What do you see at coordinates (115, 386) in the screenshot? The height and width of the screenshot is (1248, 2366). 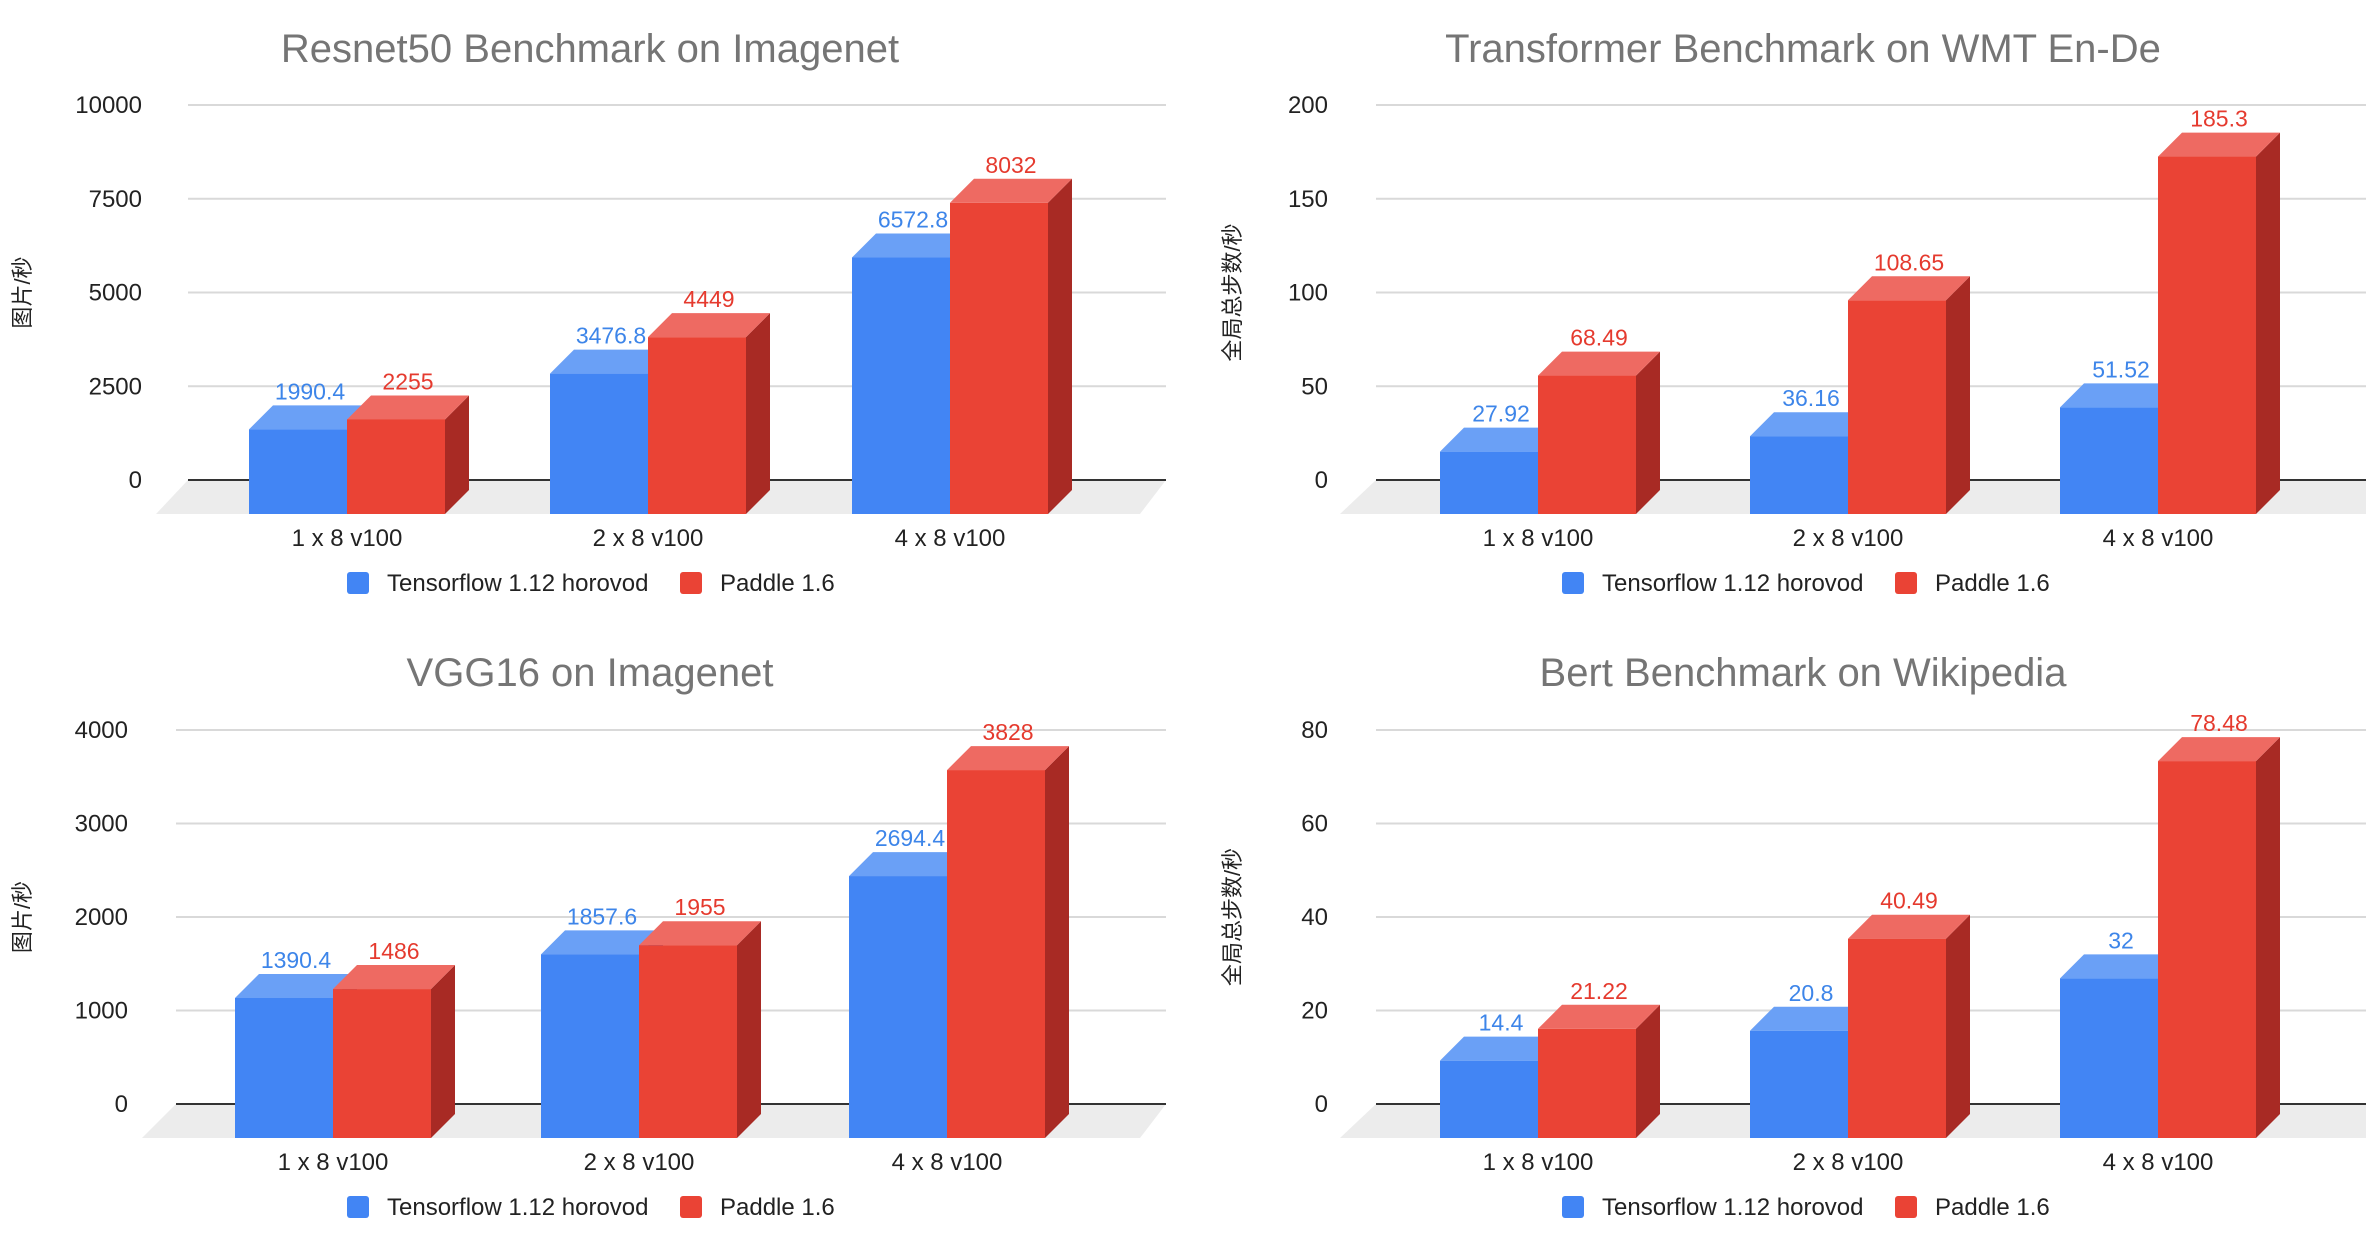 I see `y-tick-label: 2500` at bounding box center [115, 386].